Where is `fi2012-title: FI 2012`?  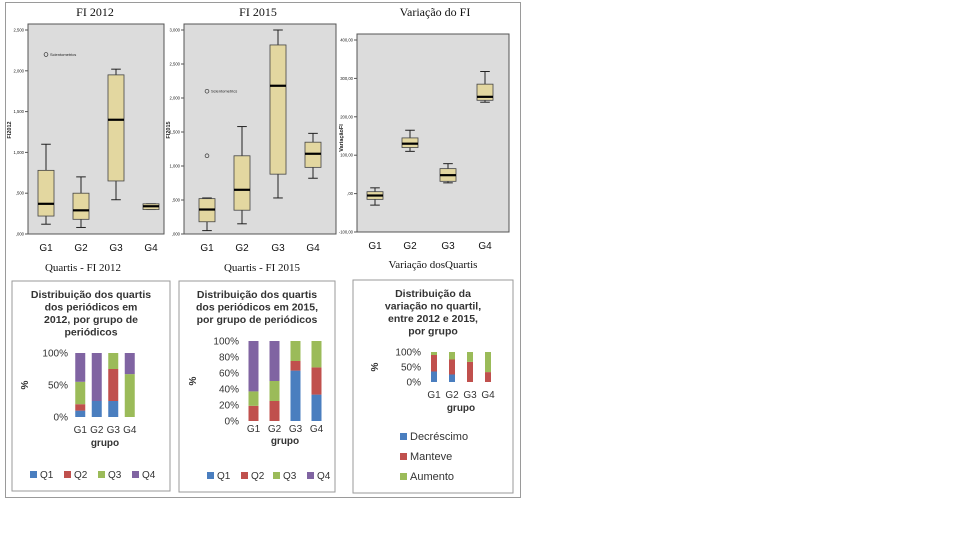
fi2012-title: FI 2012 is located at coordinates (95, 12).